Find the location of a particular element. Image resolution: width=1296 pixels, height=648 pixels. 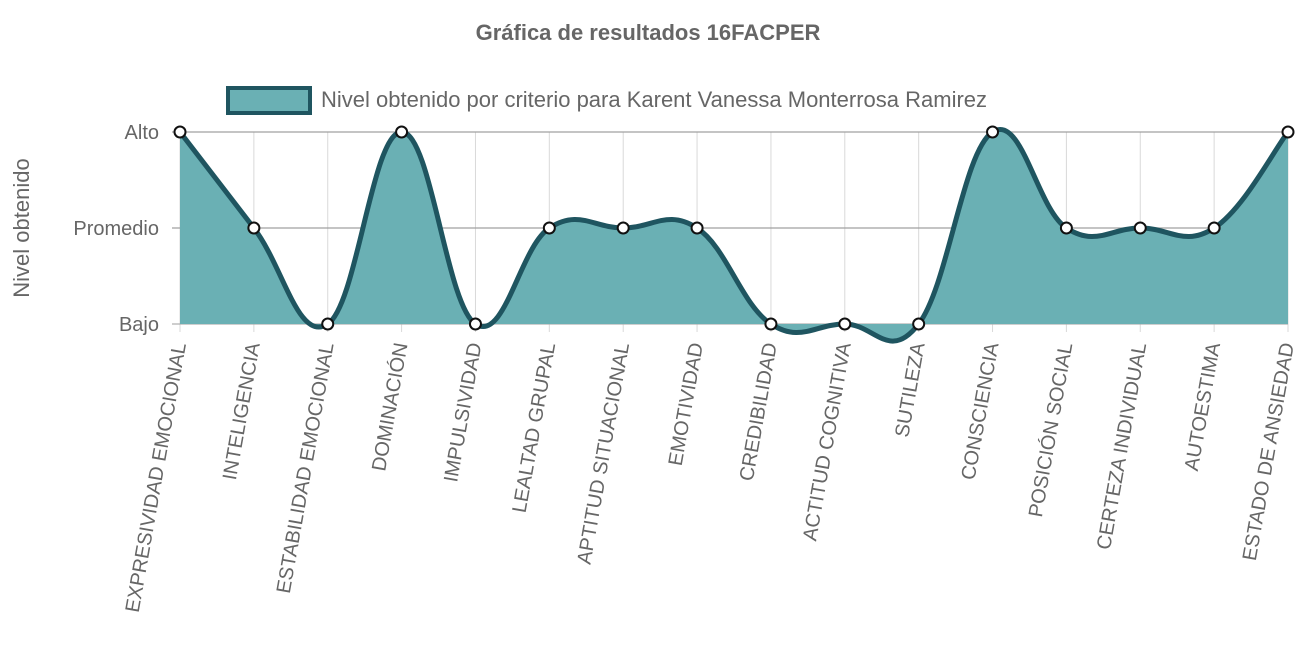

chart-title: Gráfica de resultados 16FACPER is located at coordinates (648, 32).